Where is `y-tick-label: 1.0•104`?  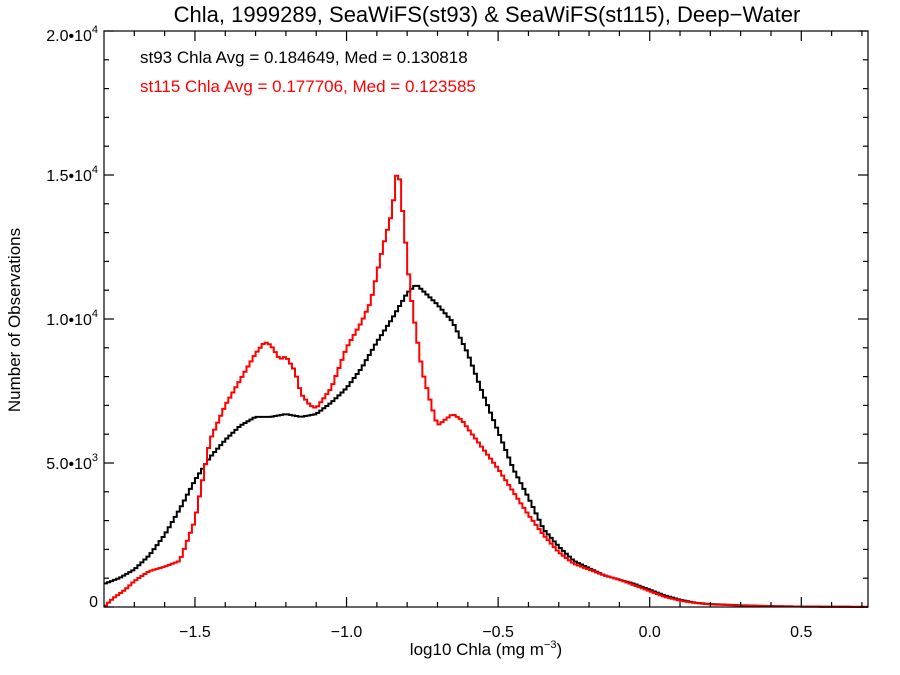 y-tick-label: 1.0•104 is located at coordinates (72, 318).